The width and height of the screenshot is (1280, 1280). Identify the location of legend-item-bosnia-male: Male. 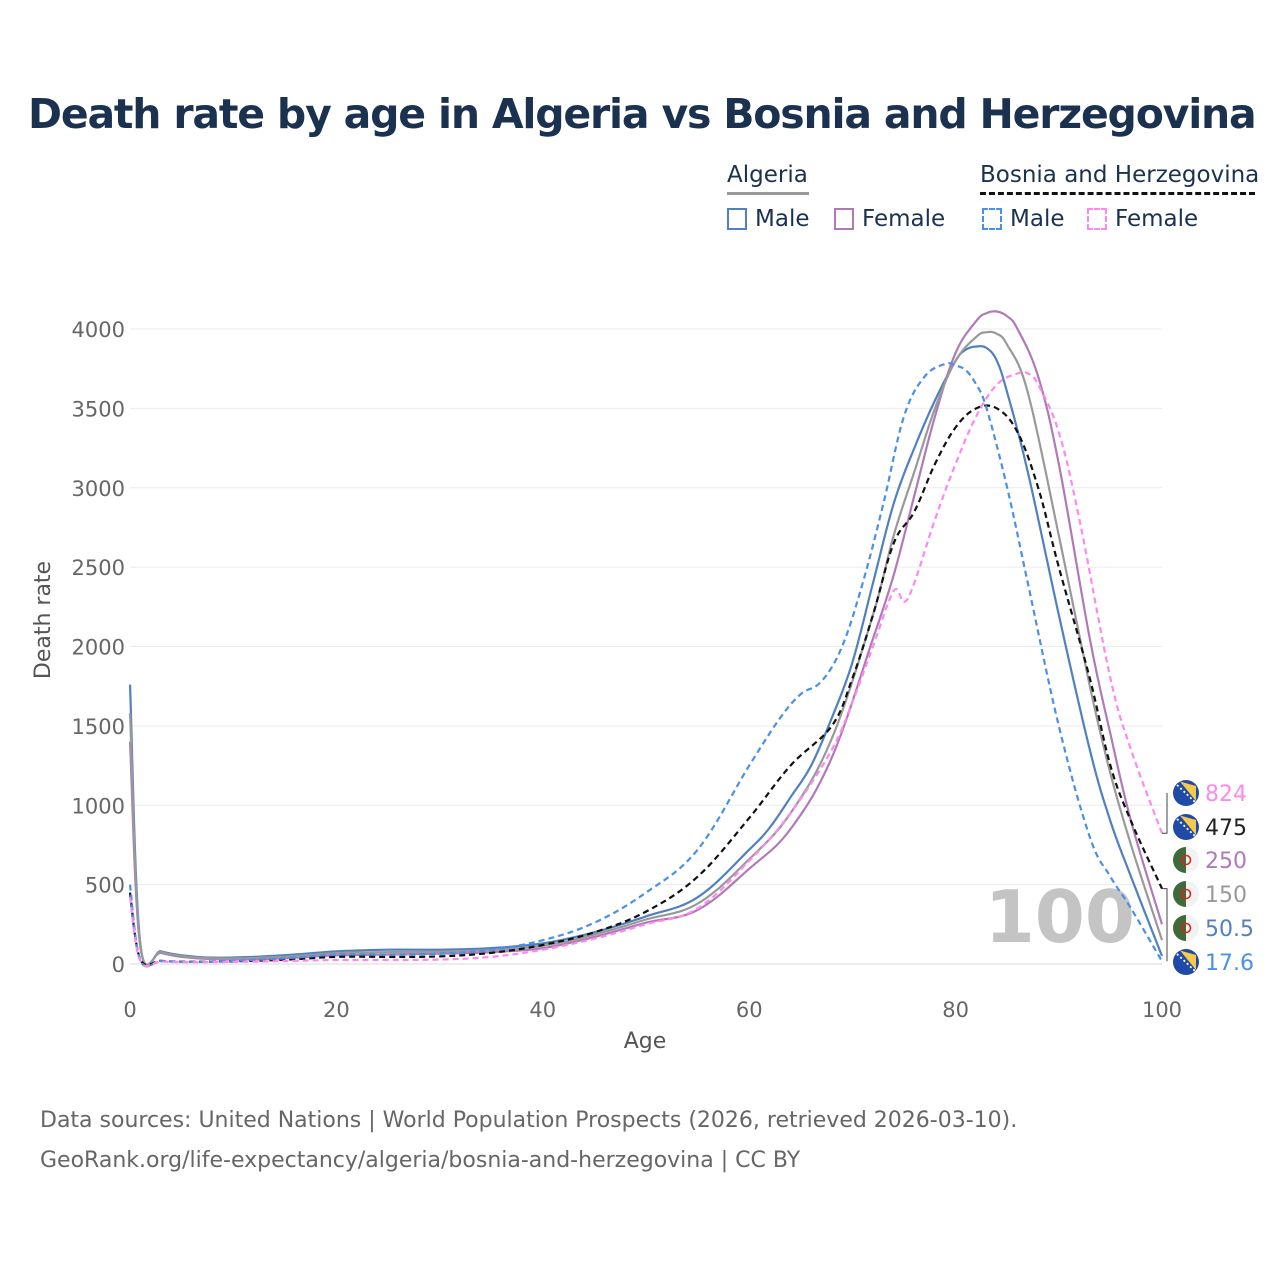
(1023, 219).